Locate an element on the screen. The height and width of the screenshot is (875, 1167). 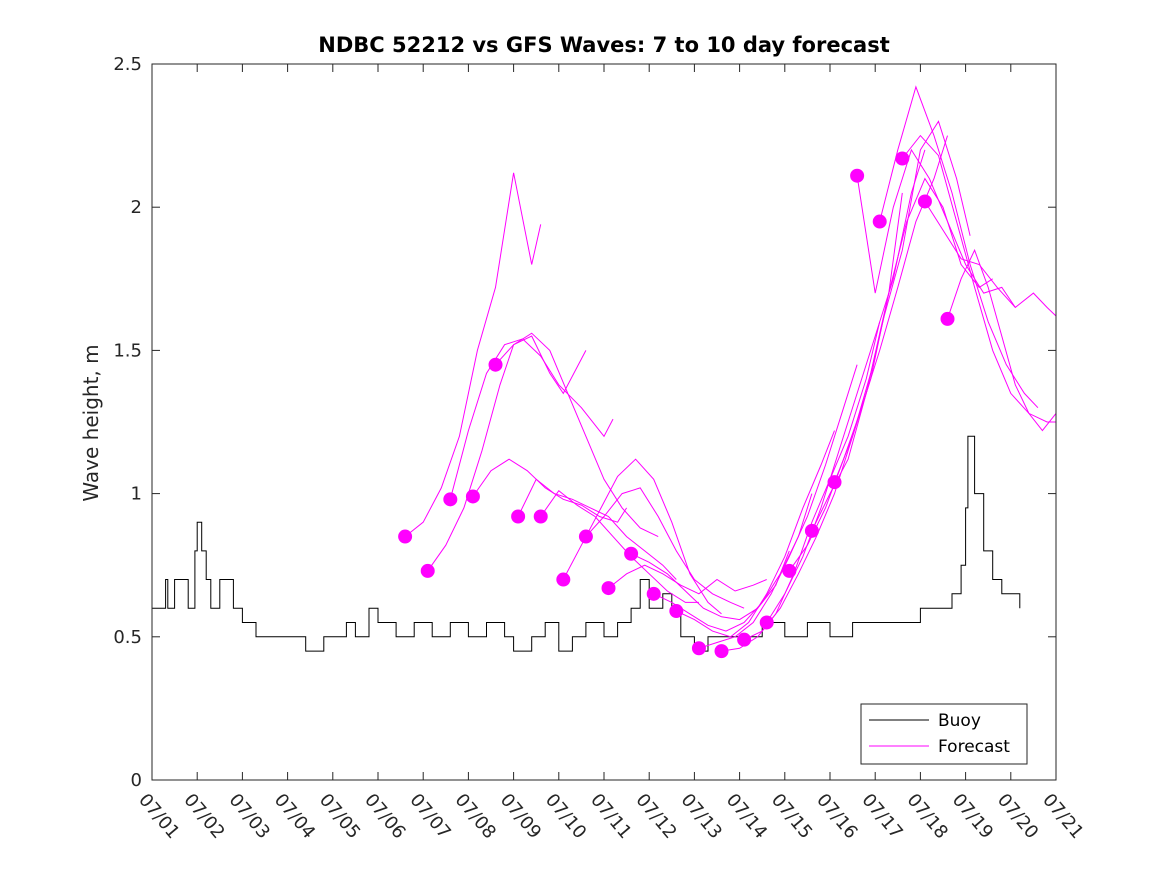
y-axis-label: Wave height, m is located at coordinates (91, 422).